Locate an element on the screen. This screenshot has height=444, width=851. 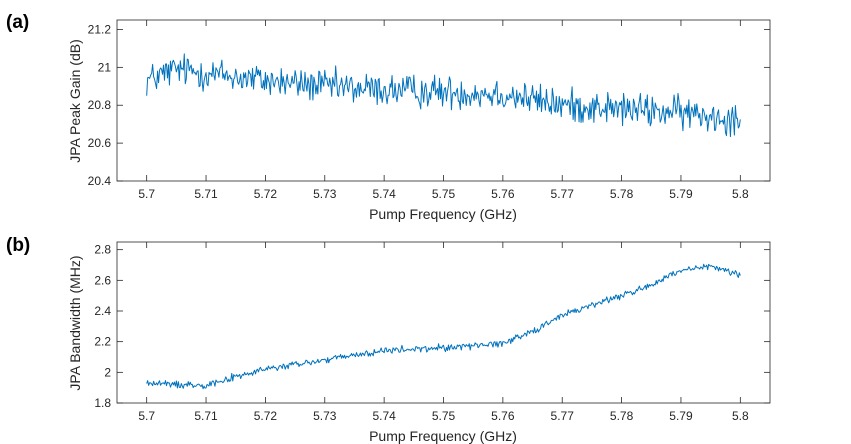
panel-b-xtick-label: 5.7 is located at coordinates (146, 416).